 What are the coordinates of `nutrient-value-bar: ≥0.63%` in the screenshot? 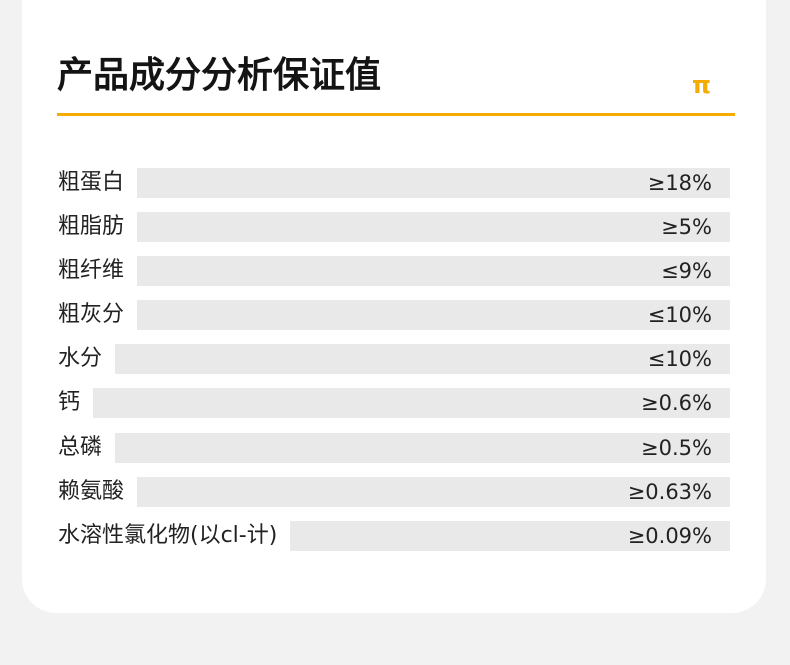 It's located at (433, 491).